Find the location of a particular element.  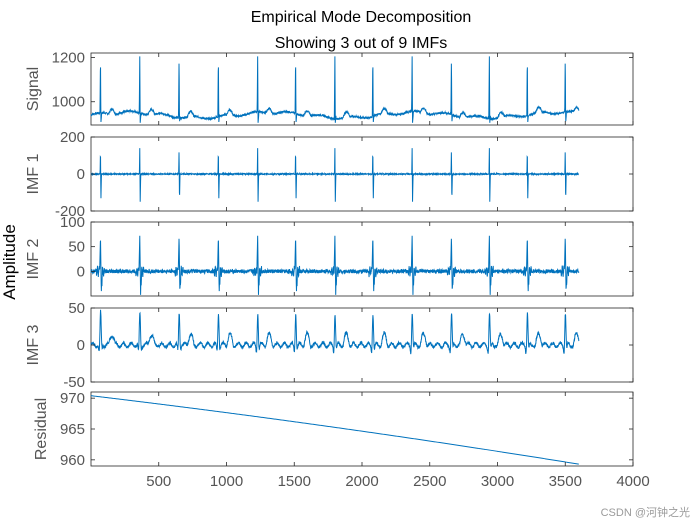

x-tick-label: 1000 is located at coordinates (226, 481).